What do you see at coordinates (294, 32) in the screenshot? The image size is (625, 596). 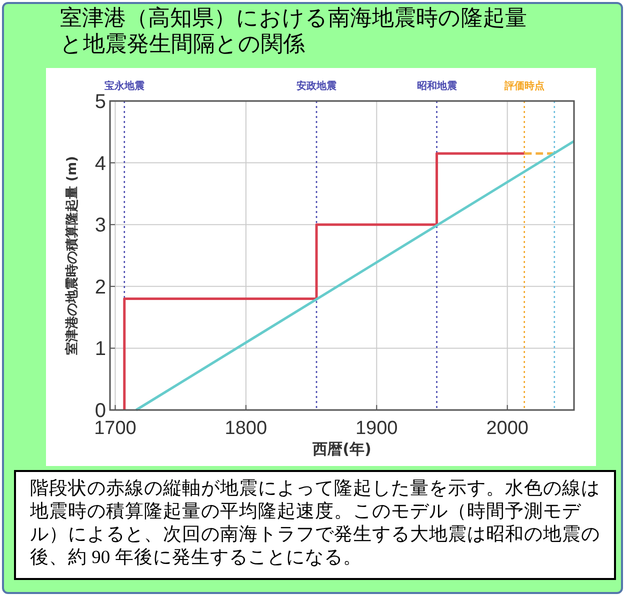 I see `chart-title: 室津港（高知県）における南海地震時の隆起量と地震発生間隔との関係` at bounding box center [294, 32].